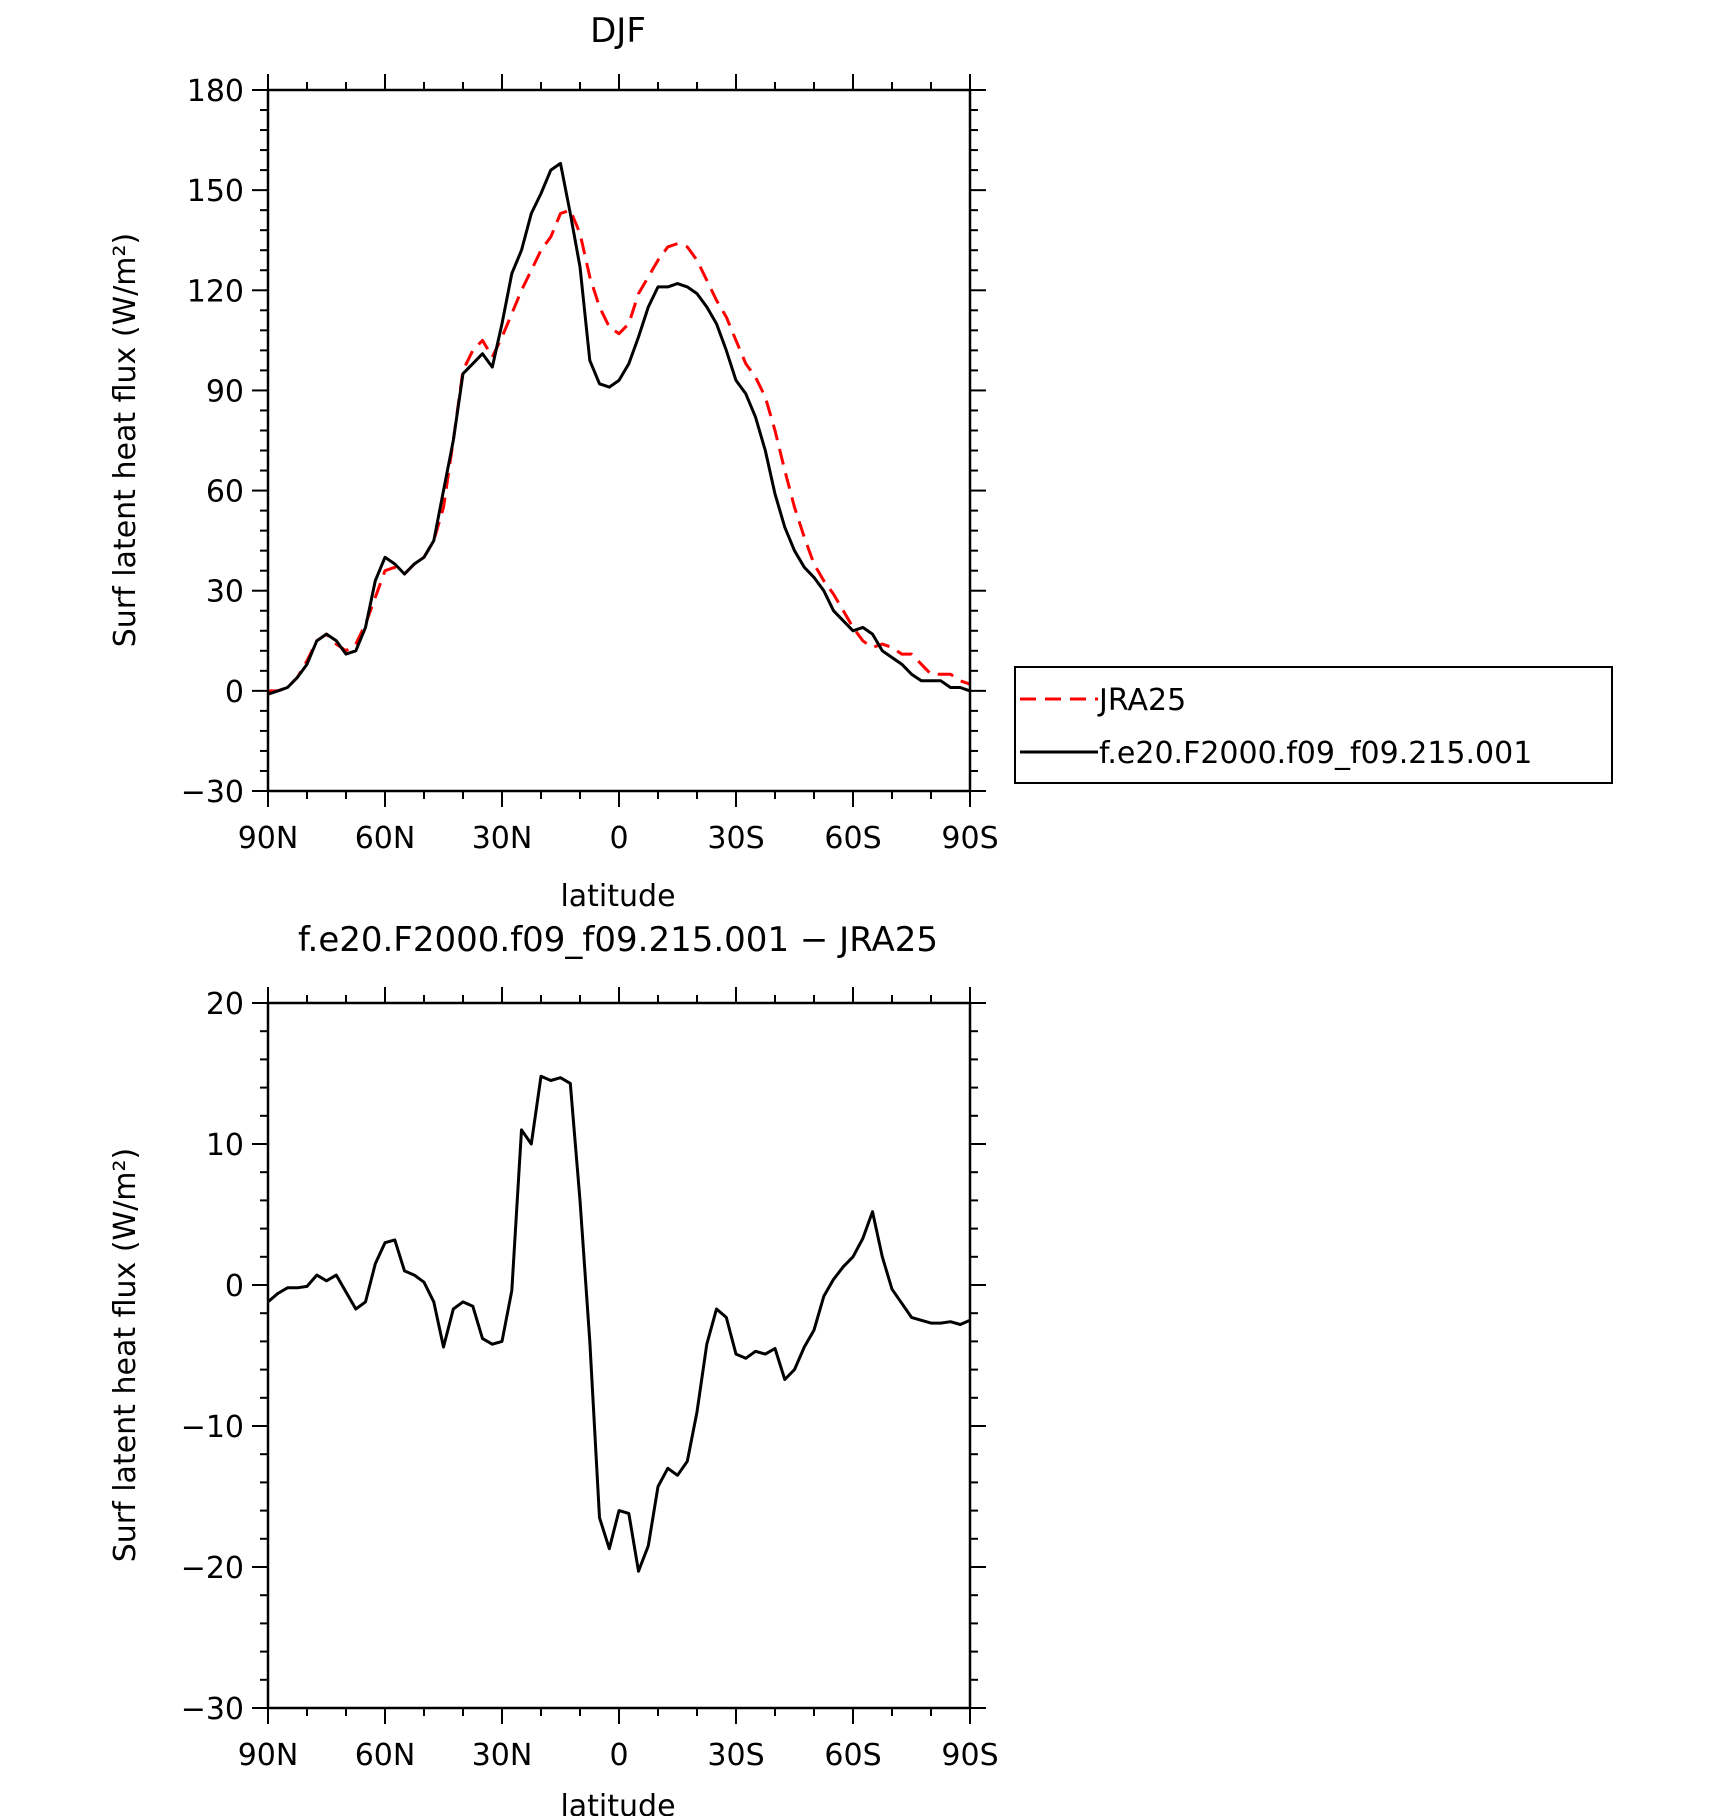  I want to click on bottom-x-tick-label: 30N, so click(502, 1755).